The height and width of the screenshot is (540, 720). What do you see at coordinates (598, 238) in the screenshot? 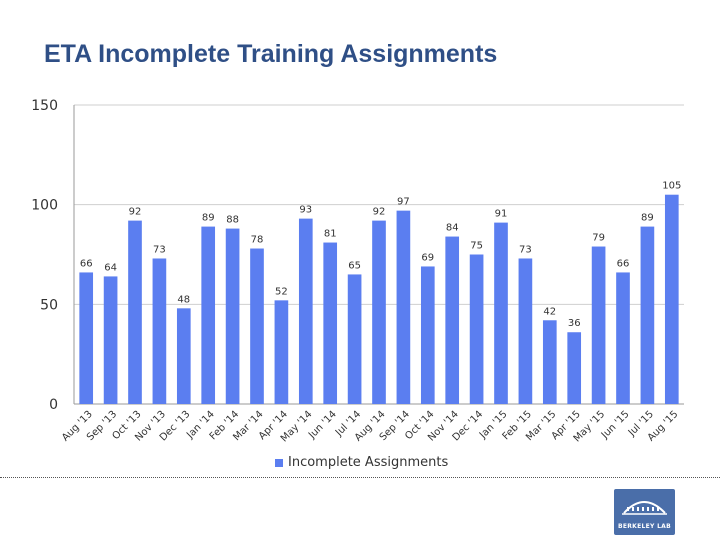
I see `data-label: 79` at bounding box center [598, 238].